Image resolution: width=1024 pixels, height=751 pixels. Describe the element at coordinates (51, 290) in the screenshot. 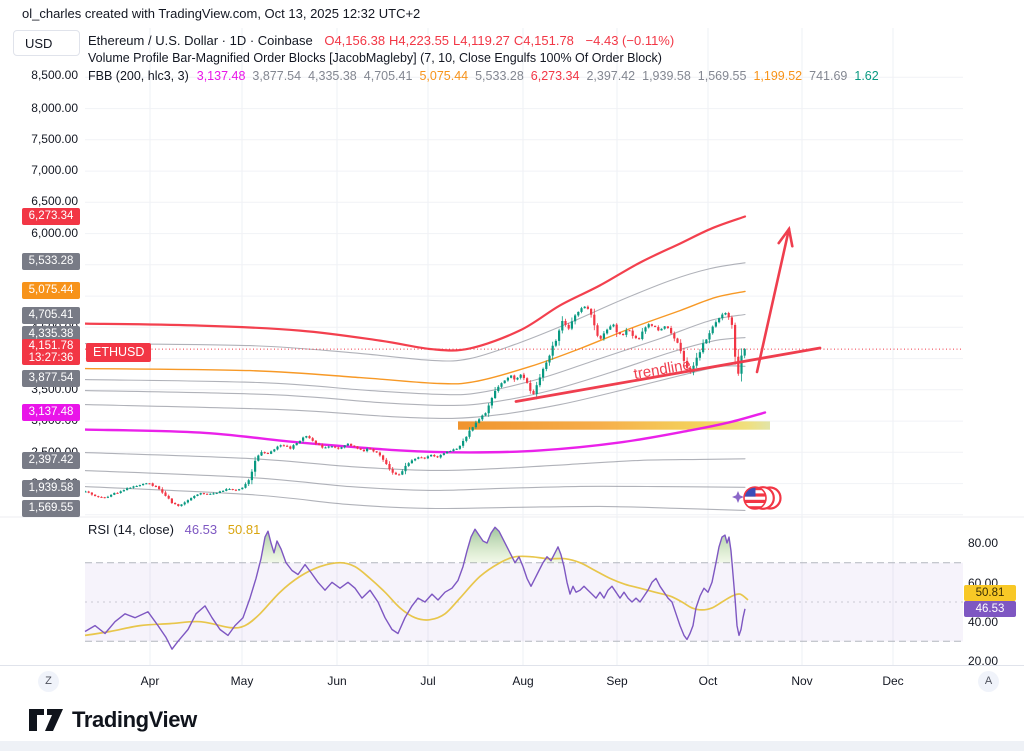

I see `price-axis-badge: 5,075.44` at that location.